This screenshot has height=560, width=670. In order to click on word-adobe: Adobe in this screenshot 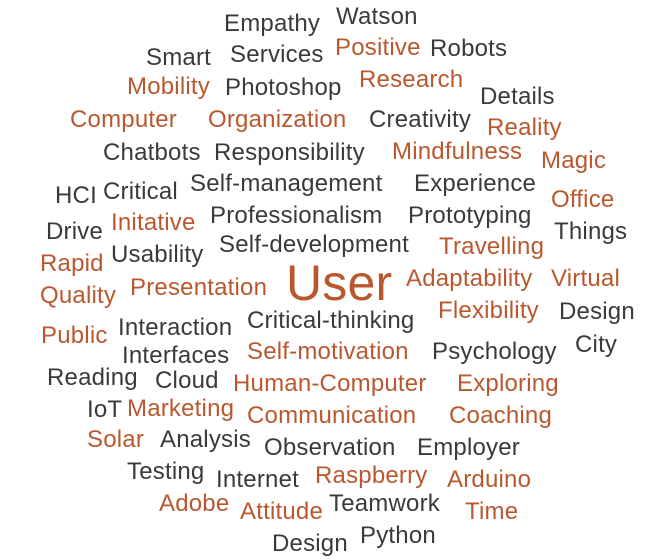, I will do `click(194, 503)`.